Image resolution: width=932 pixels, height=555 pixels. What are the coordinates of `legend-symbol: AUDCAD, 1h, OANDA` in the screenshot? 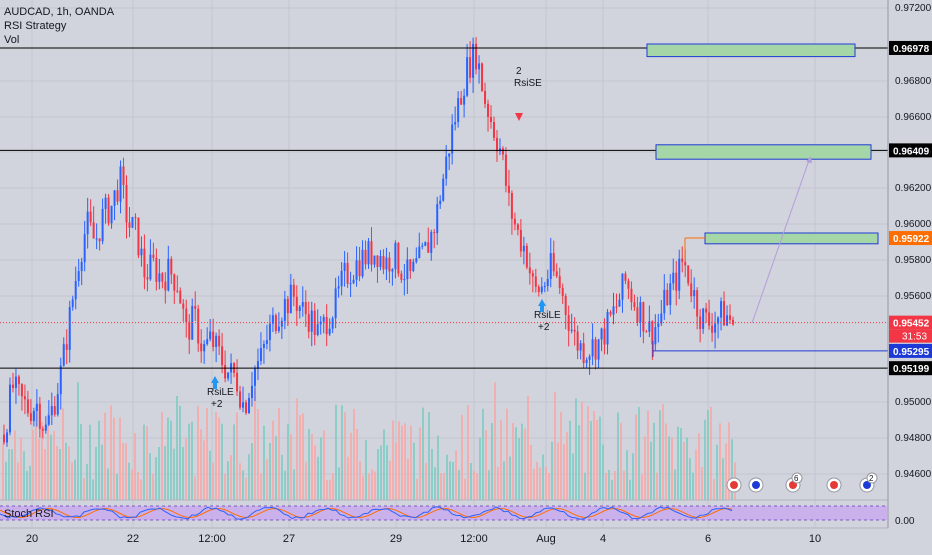 It's located at (59, 12).